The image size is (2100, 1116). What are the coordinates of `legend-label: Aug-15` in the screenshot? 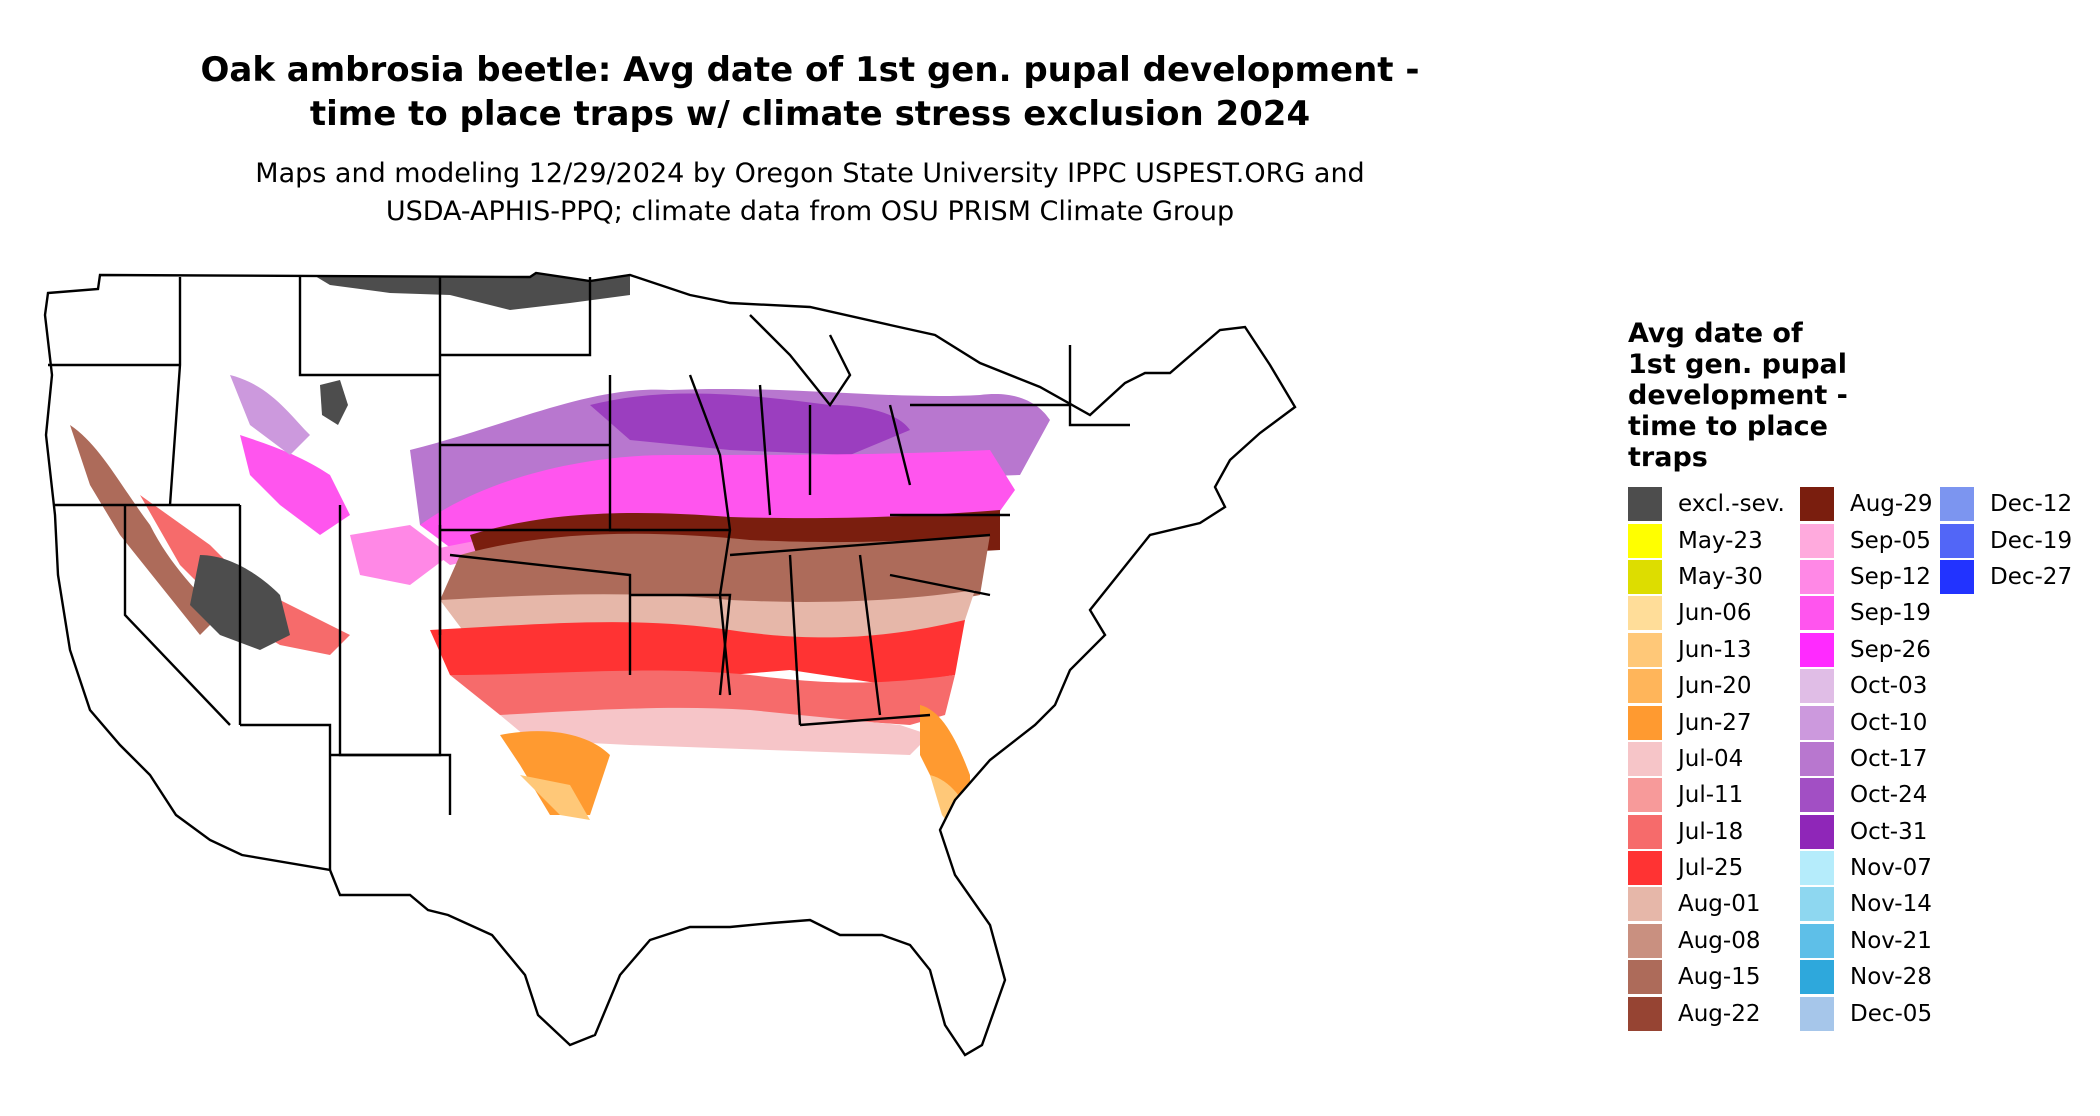 It's located at (1719, 977).